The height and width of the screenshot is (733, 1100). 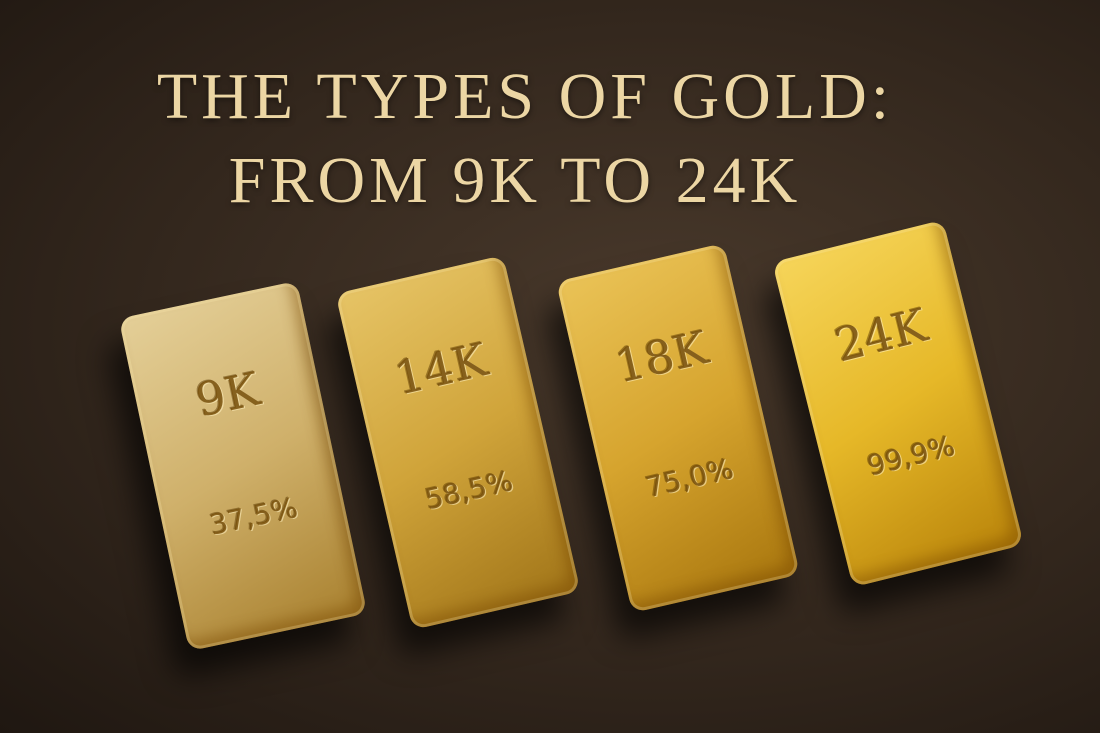 I want to click on karat-label: 14K, so click(x=441, y=369).